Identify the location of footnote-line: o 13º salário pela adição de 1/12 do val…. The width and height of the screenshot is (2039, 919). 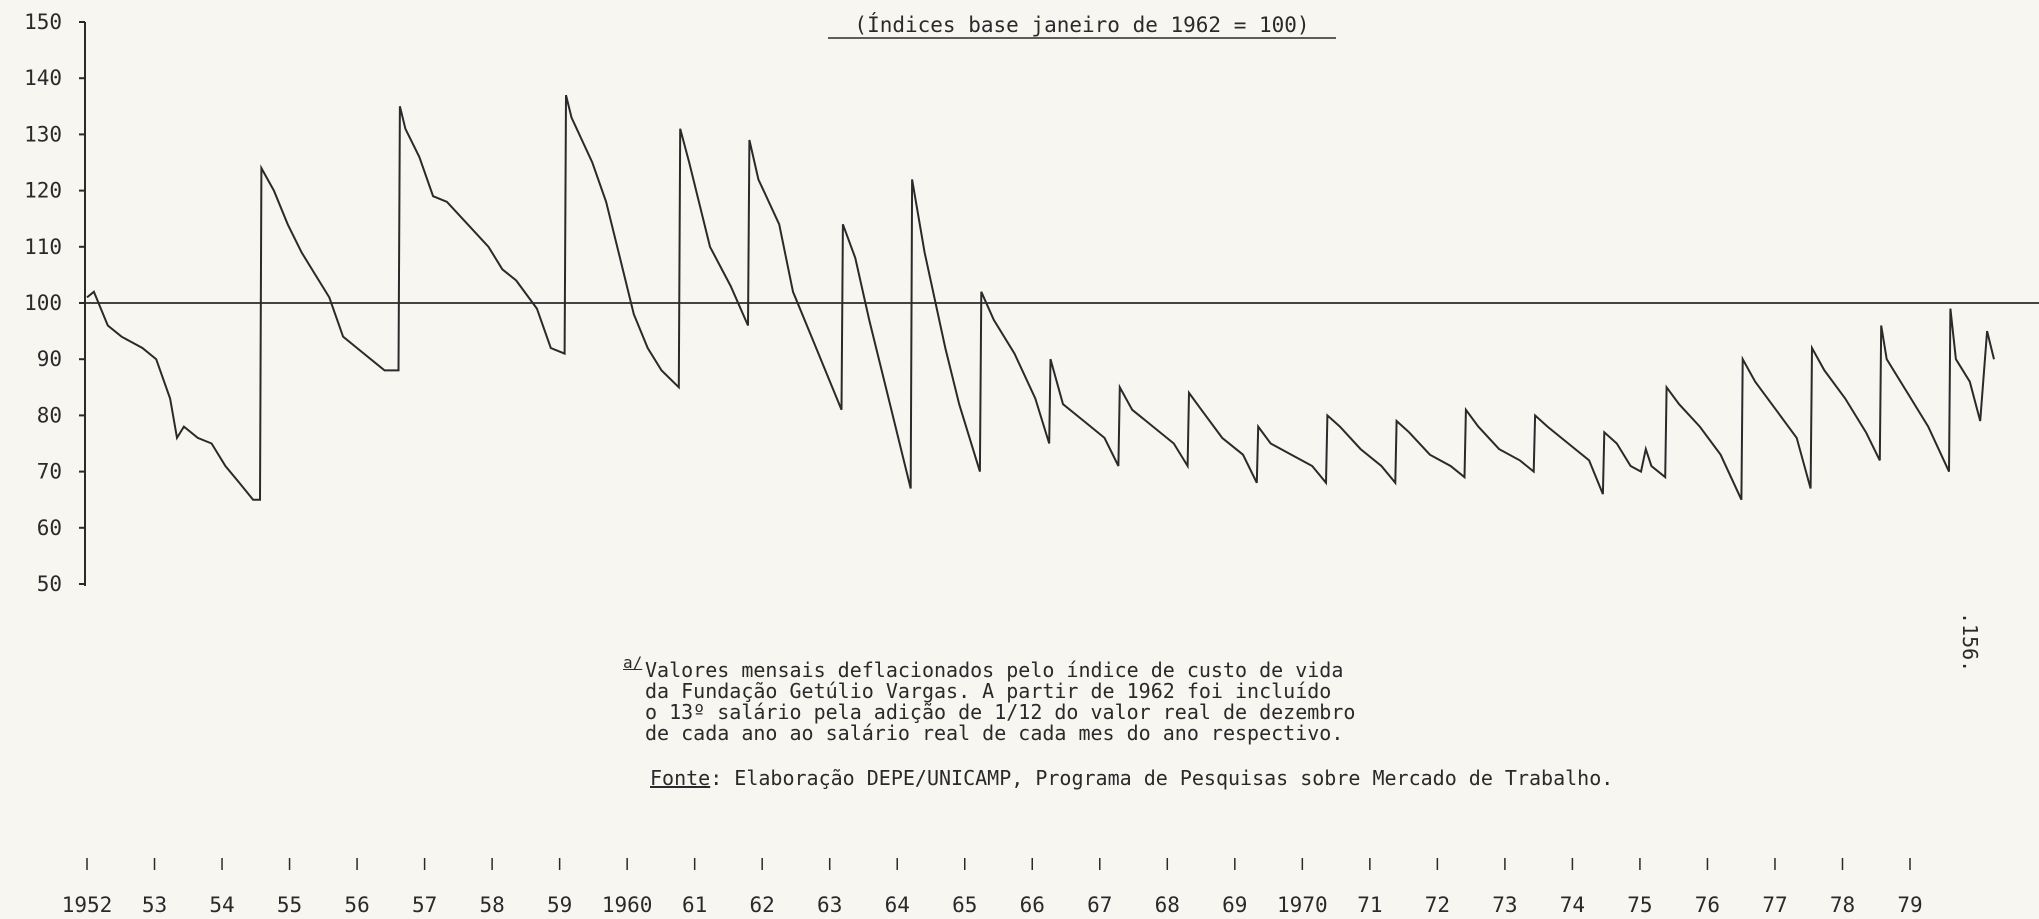
(1000, 712).